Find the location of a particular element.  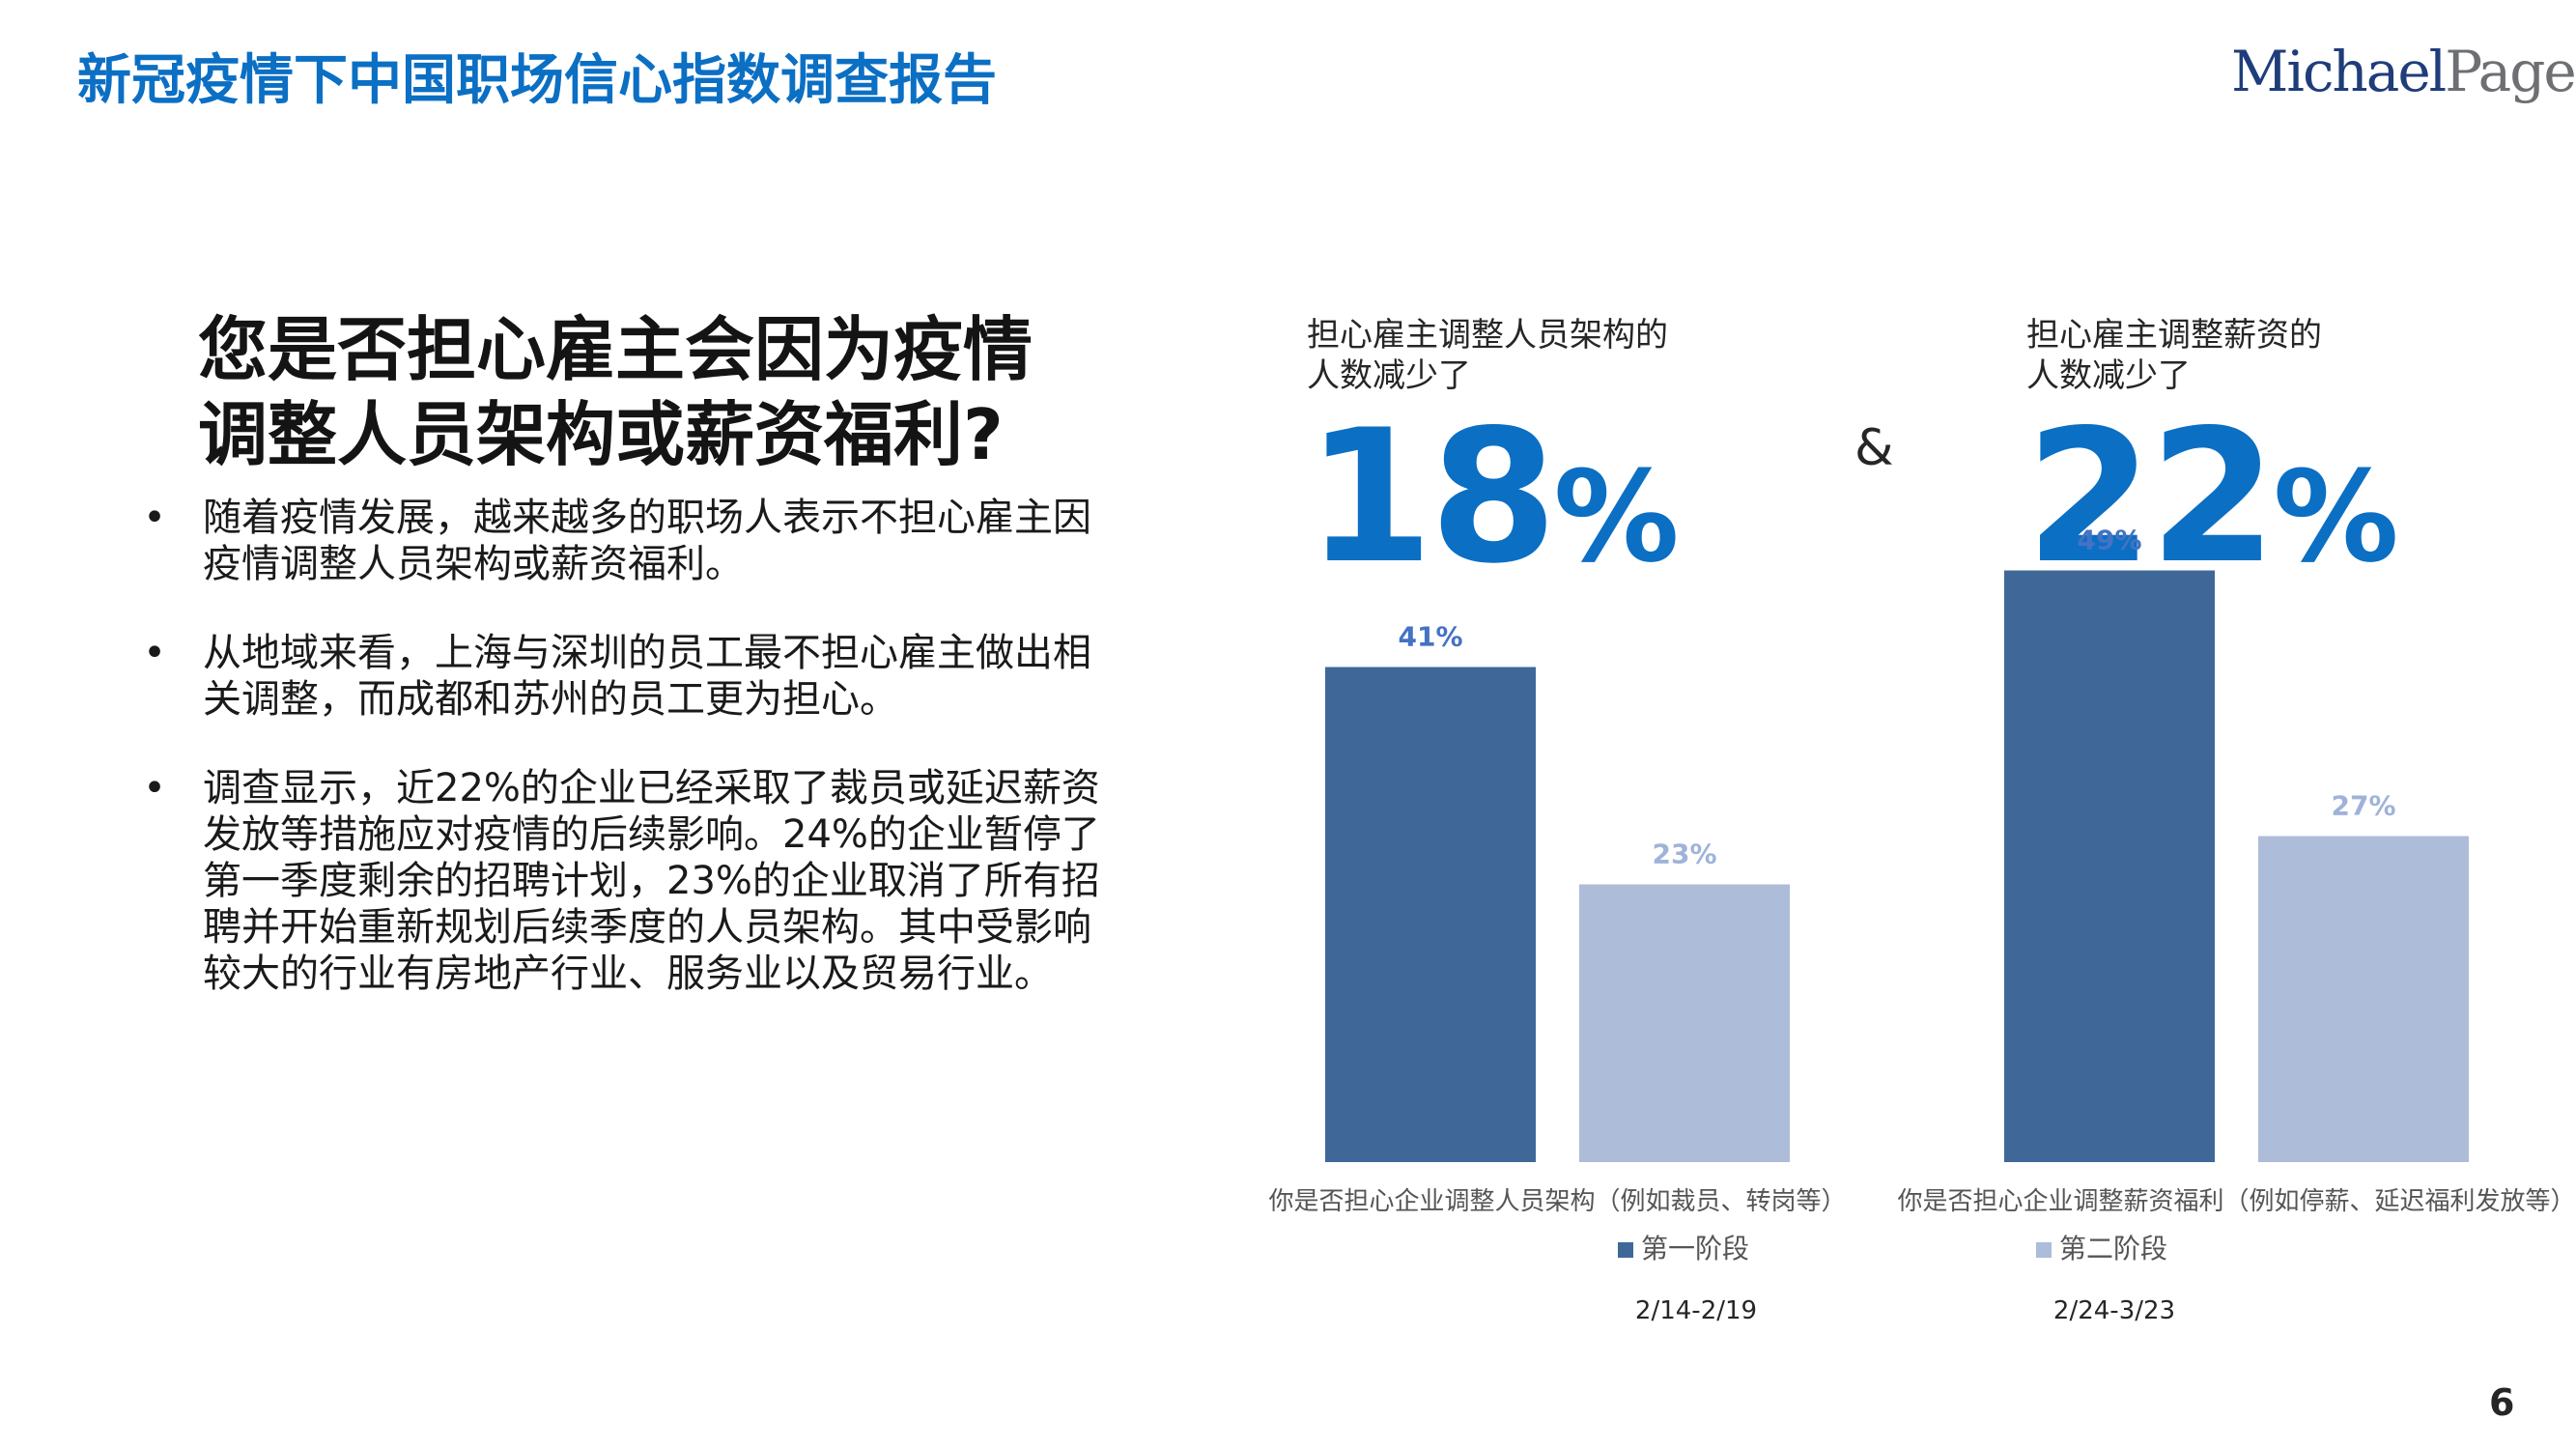

ampersand-connector: & is located at coordinates (1874, 448).